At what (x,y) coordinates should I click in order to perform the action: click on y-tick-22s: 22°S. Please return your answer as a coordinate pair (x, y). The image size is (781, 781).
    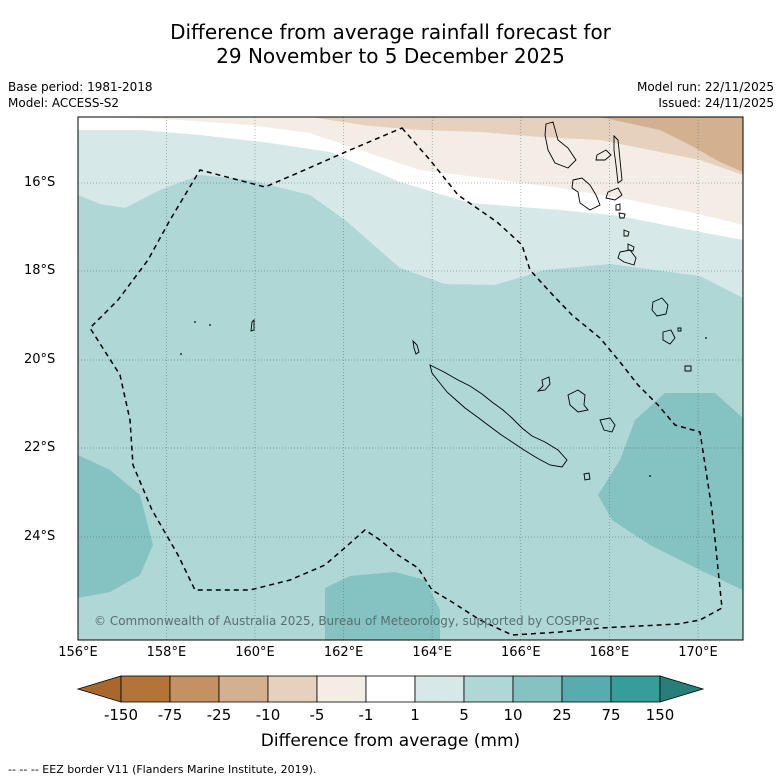
    Looking at the image, I should click on (40, 447).